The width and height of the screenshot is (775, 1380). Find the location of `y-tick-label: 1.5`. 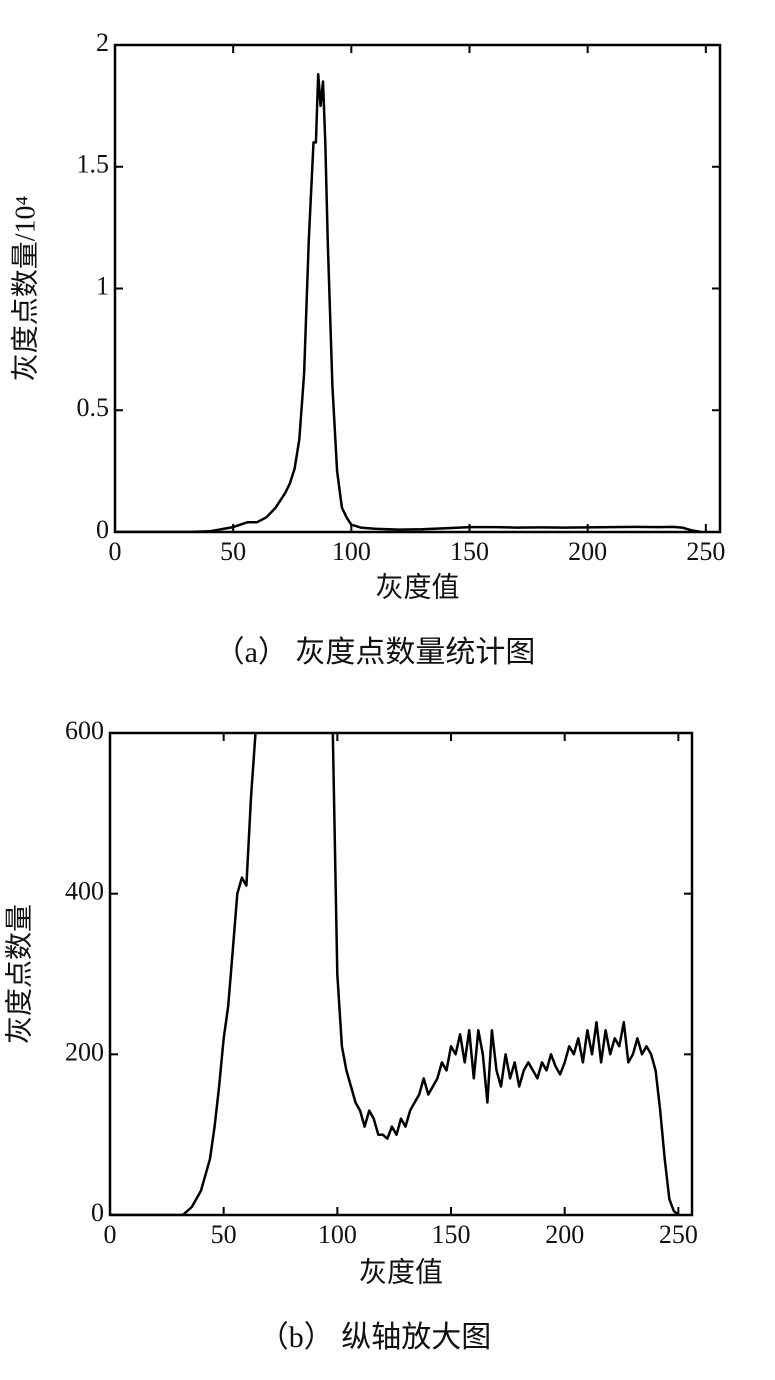

y-tick-label: 1.5 is located at coordinates (93, 164).